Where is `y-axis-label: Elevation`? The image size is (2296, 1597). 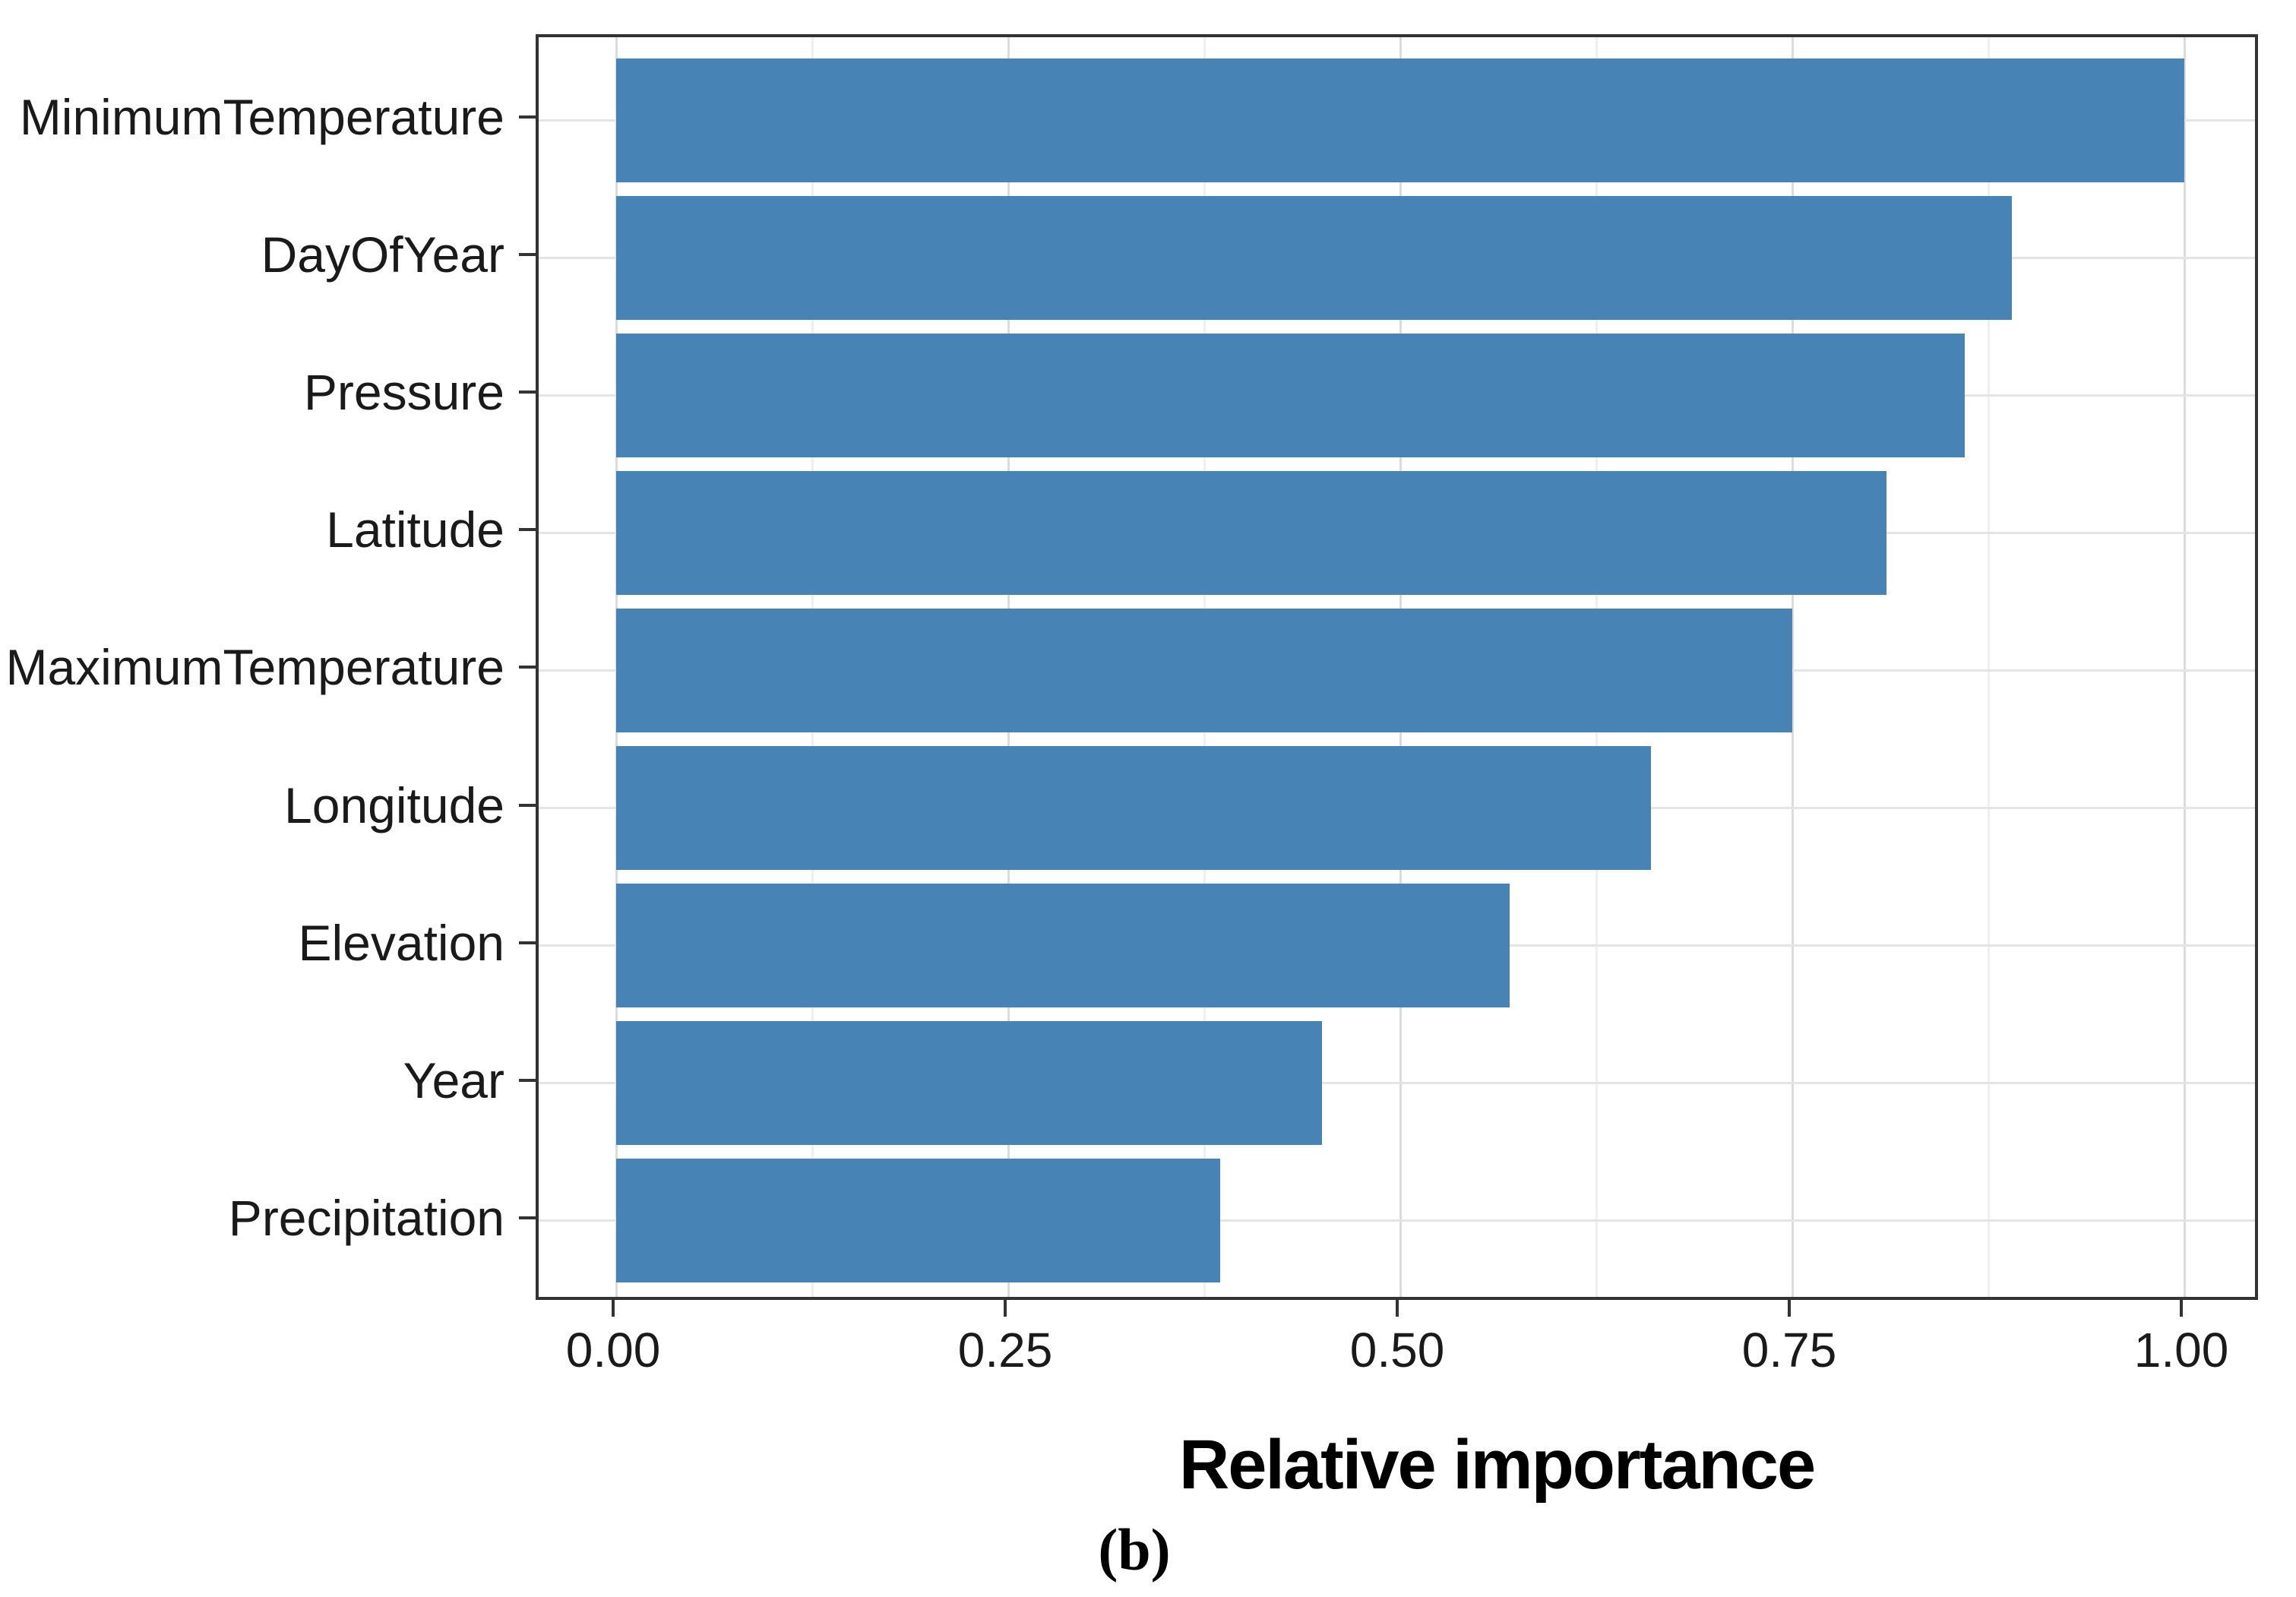 y-axis-label: Elevation is located at coordinates (401, 942).